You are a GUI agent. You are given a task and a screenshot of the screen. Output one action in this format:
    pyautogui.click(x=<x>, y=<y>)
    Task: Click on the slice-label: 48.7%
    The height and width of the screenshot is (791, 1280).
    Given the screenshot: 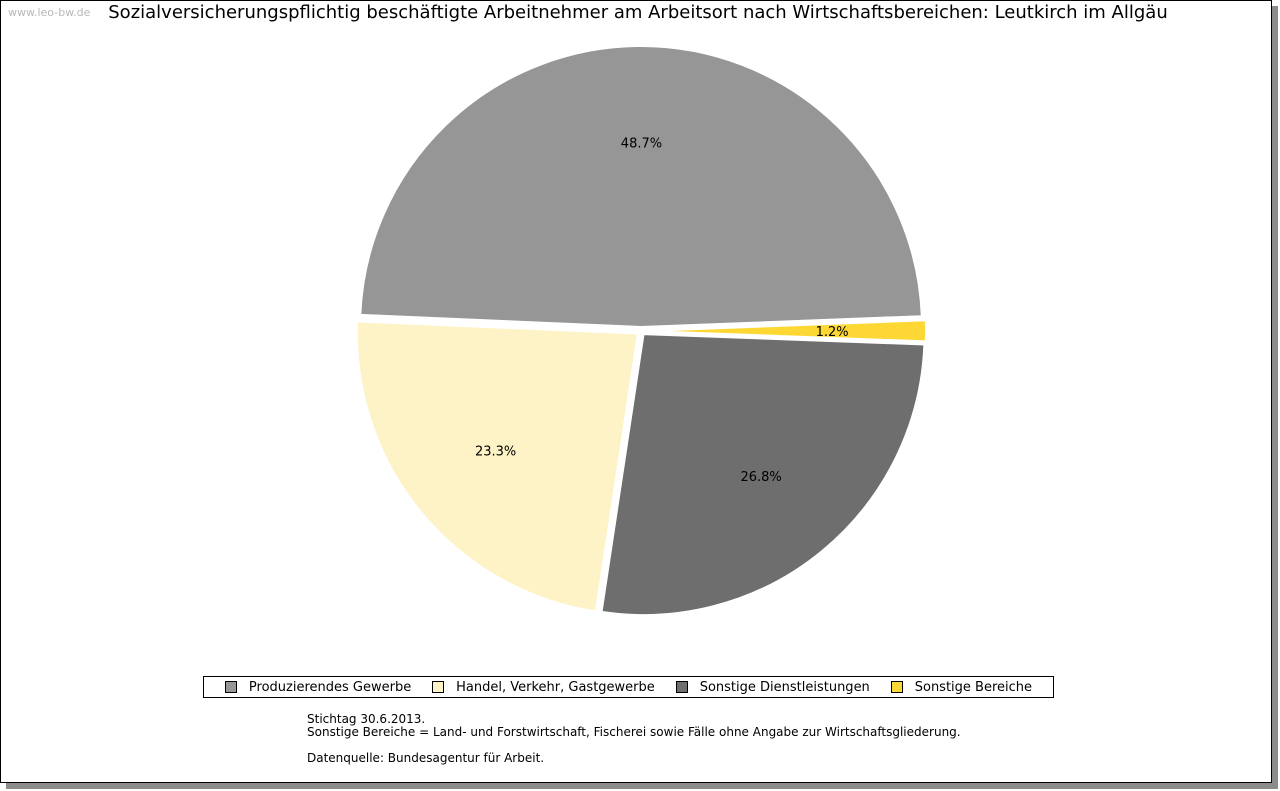 What is the action you would take?
    pyautogui.click(x=641, y=144)
    